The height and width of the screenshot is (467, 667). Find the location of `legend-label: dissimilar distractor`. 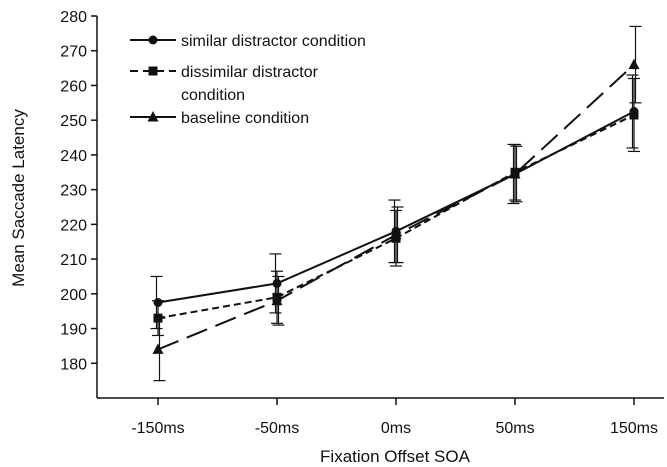

legend-label: dissimilar distractor is located at coordinates (250, 72).